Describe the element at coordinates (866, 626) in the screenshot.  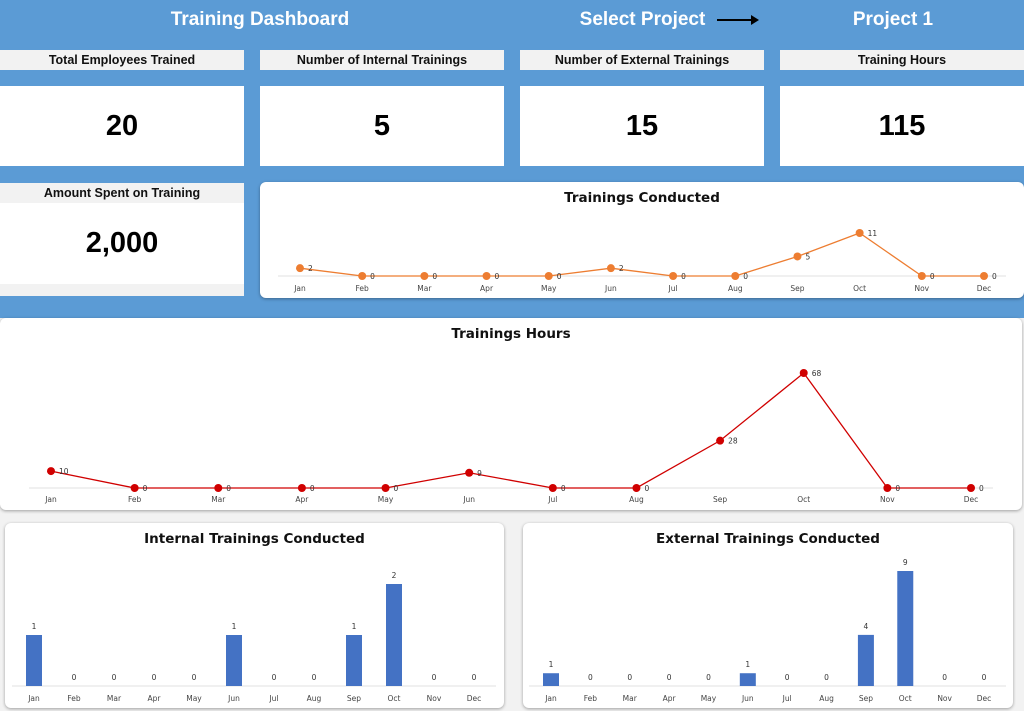
I see `data-label: 4` at that location.